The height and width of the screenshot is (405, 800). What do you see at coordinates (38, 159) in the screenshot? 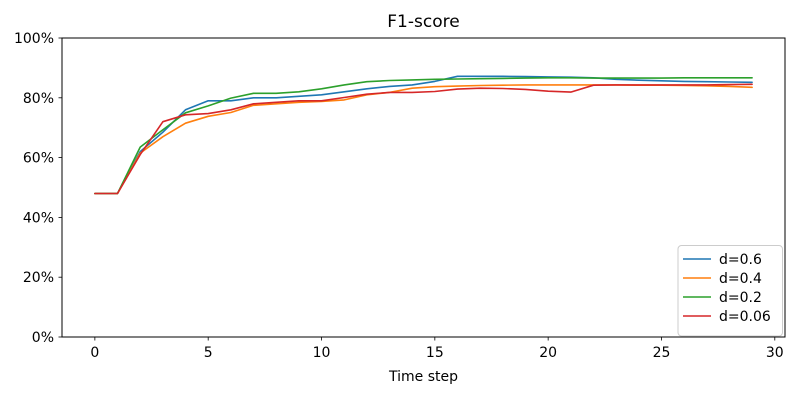
I see `y-tick-label: 60%` at bounding box center [38, 159].